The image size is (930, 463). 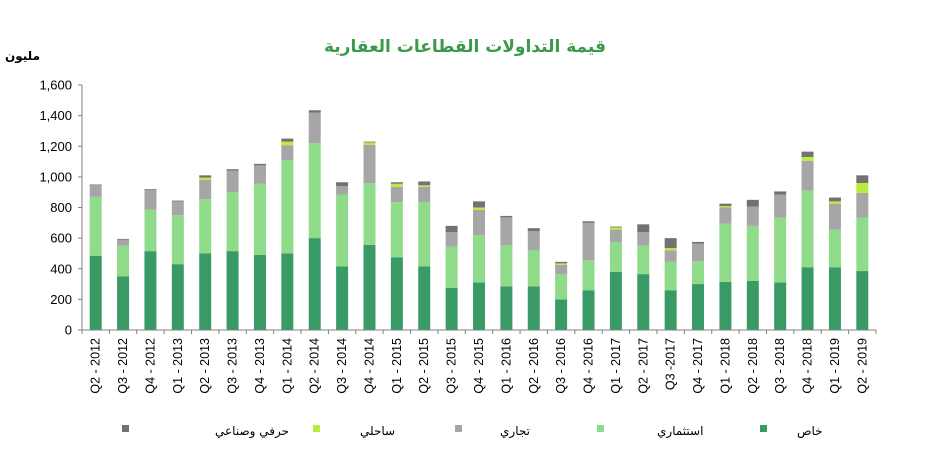 I want to click on x-tick-label: Q1 - 2015, so click(x=397, y=366).